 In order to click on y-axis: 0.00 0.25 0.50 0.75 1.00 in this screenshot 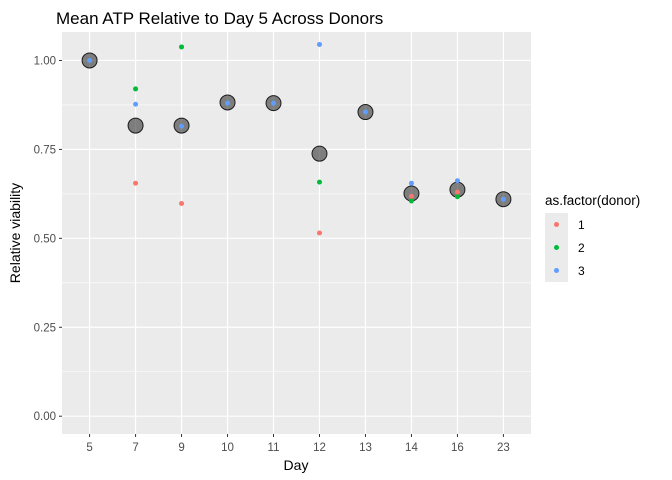, I will do `click(48, 239)`.